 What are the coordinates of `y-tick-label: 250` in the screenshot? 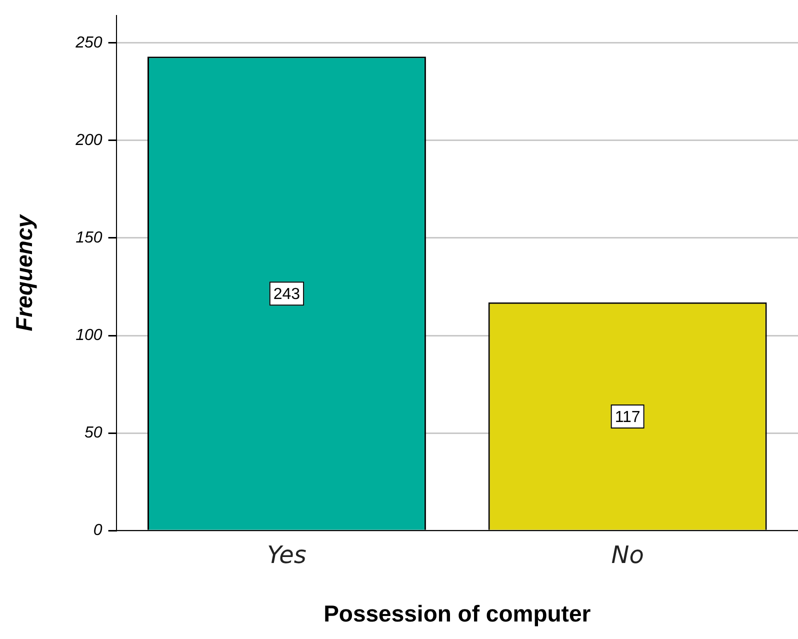 It's located at (88, 43).